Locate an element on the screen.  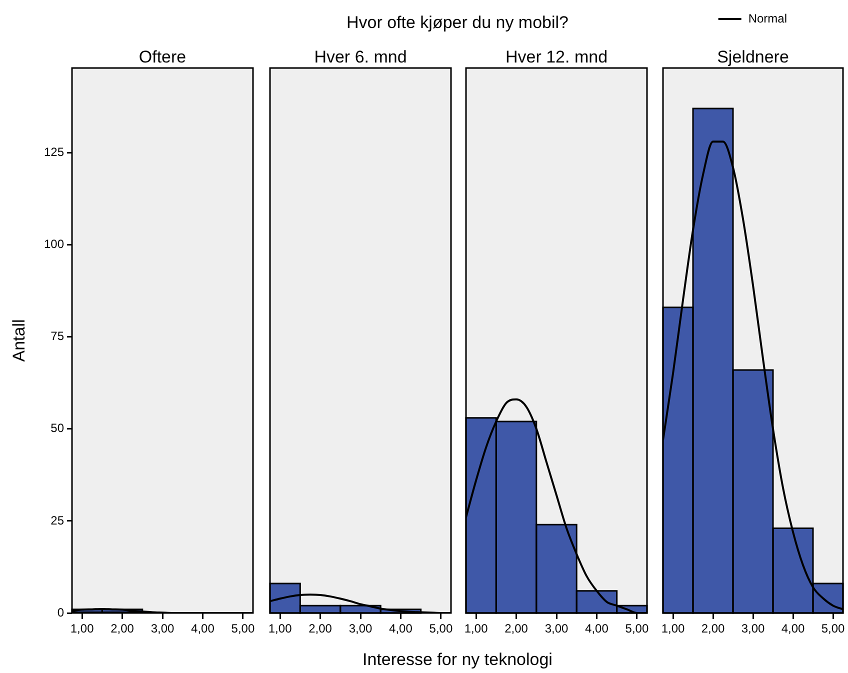
y-axis-title: Antall is located at coordinates (19, 340).